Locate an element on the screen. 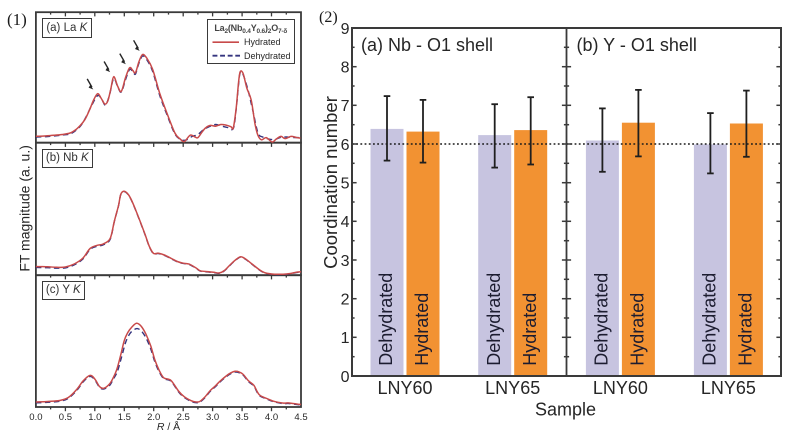  svg-text: 4 is located at coordinates (345, 222).